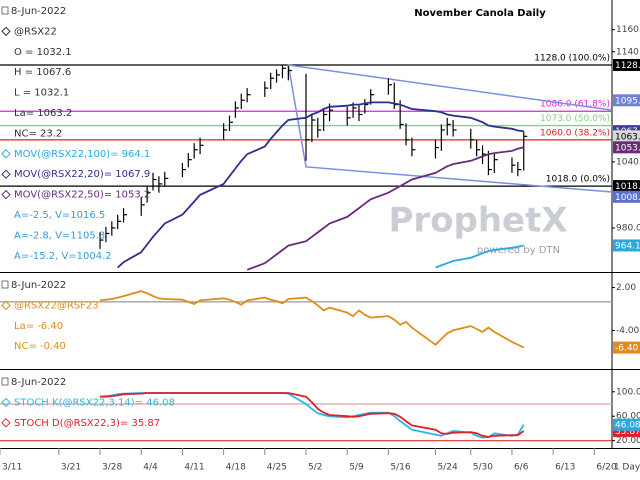 This screenshot has height=480, width=640. What do you see at coordinates (12, 468) in the screenshot?
I see `x-tick-label: 3/11` at bounding box center [12, 468].